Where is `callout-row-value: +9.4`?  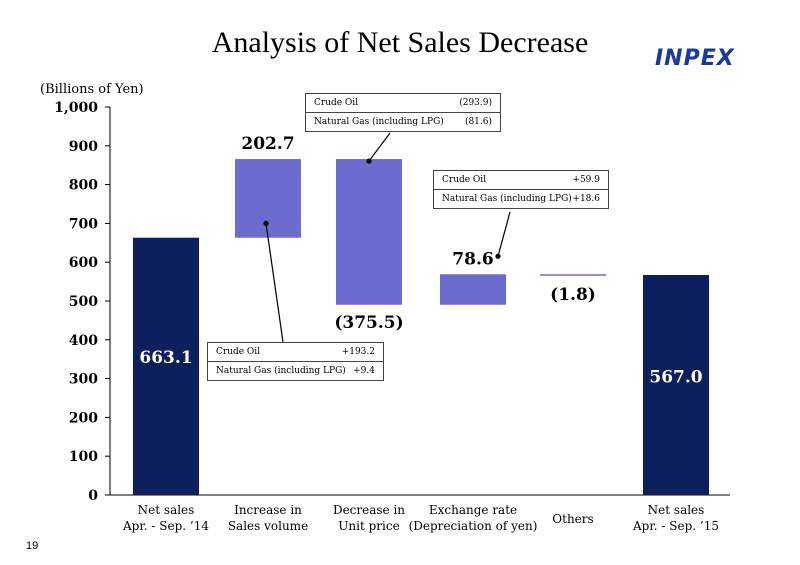
callout-row-value: +9.4 is located at coordinates (364, 371).